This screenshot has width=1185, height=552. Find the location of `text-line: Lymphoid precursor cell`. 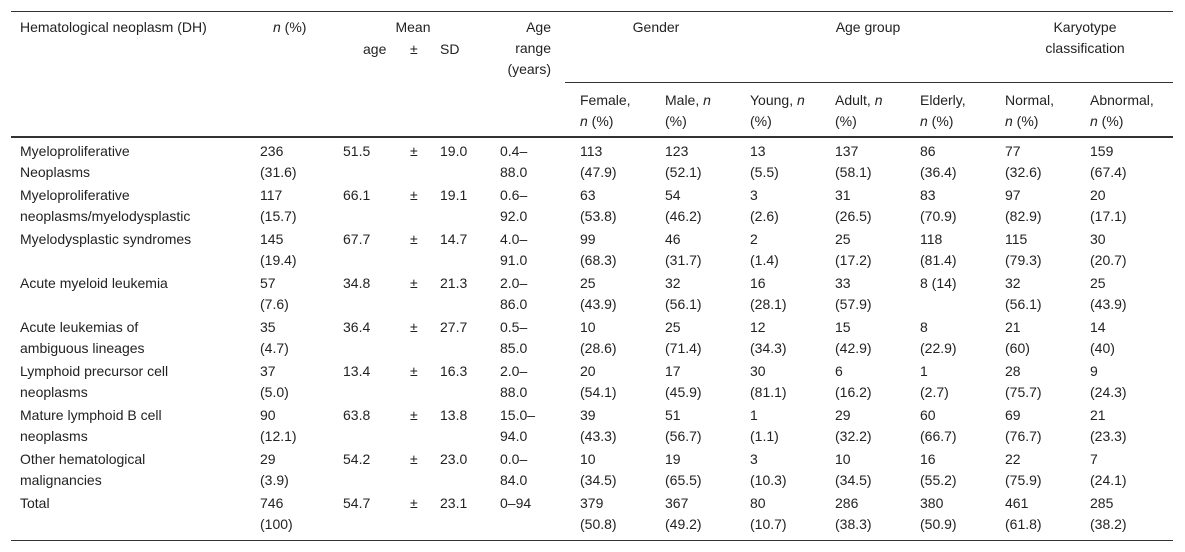

text-line: Lymphoid precursor cell is located at coordinates (94, 371).